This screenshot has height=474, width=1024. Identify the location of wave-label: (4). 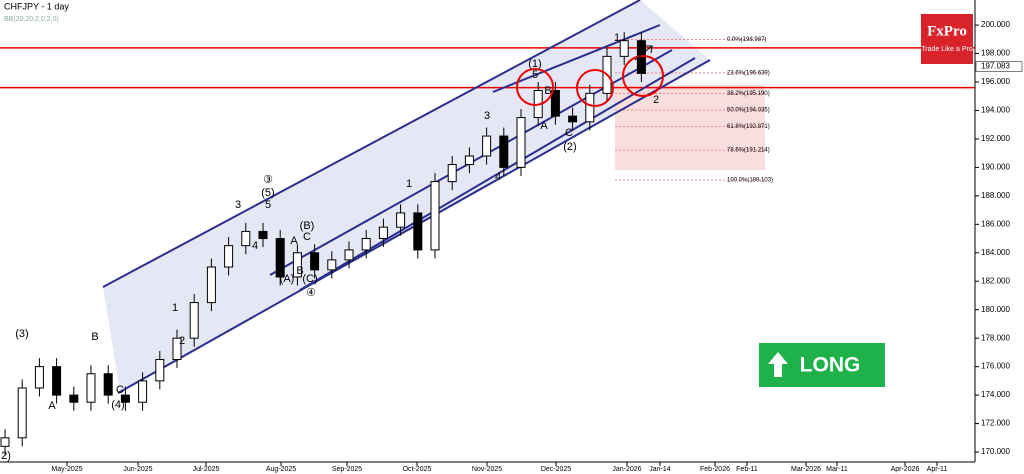
(117, 405).